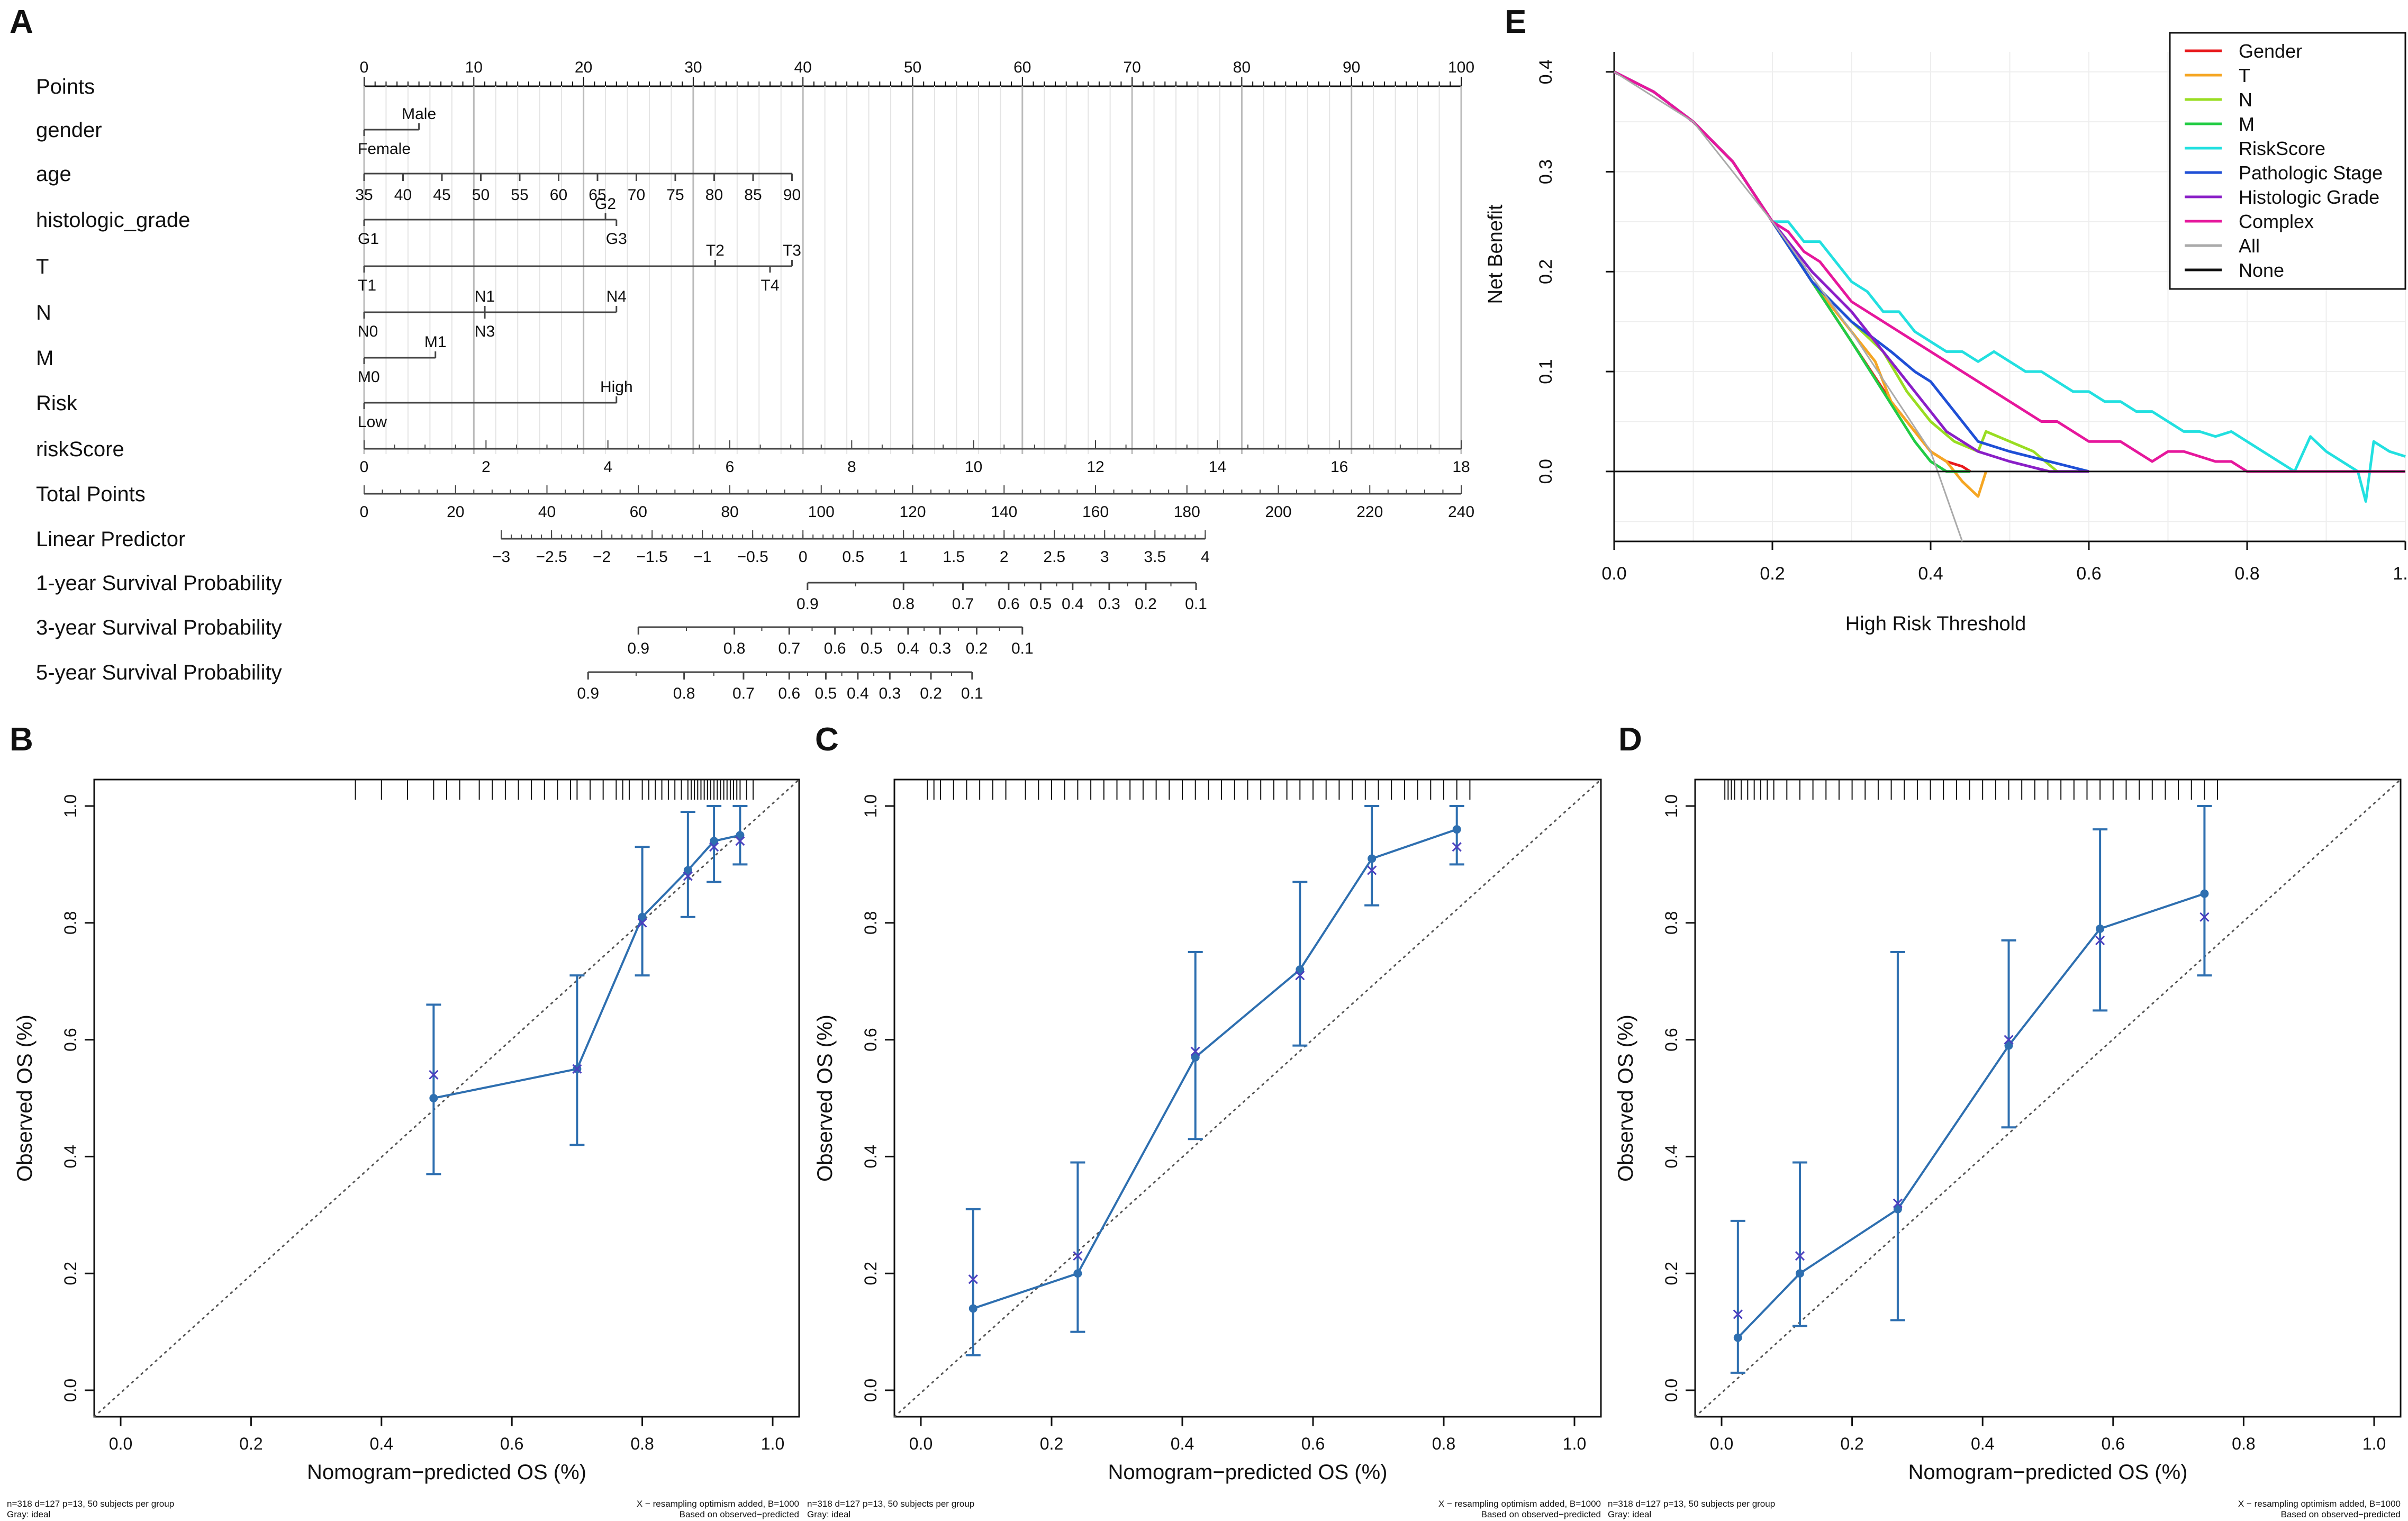  Describe the element at coordinates (827, 739) in the screenshot. I see `panel-label-c: C` at that location.